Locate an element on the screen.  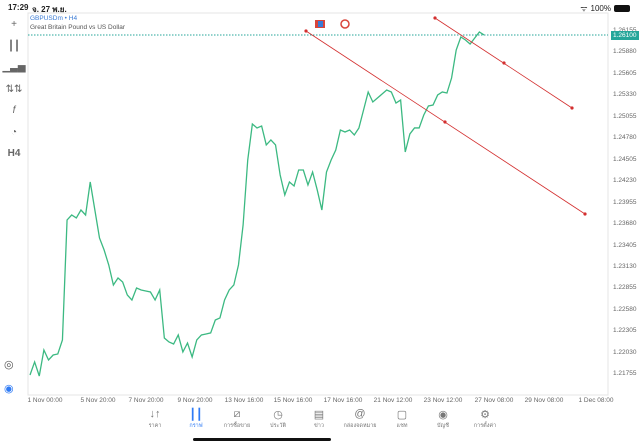
news-icon: ▤ is located at coordinates (319, 415).